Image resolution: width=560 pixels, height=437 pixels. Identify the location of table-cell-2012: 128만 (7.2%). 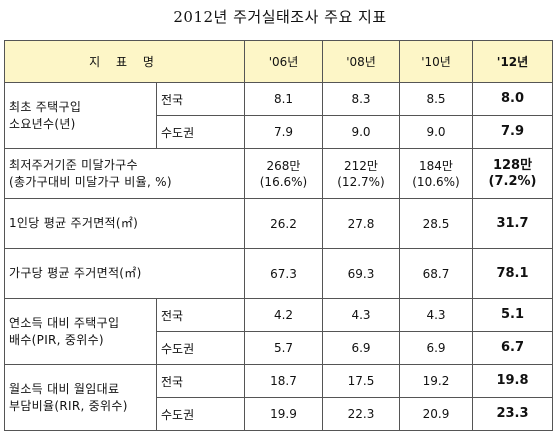
(512, 173).